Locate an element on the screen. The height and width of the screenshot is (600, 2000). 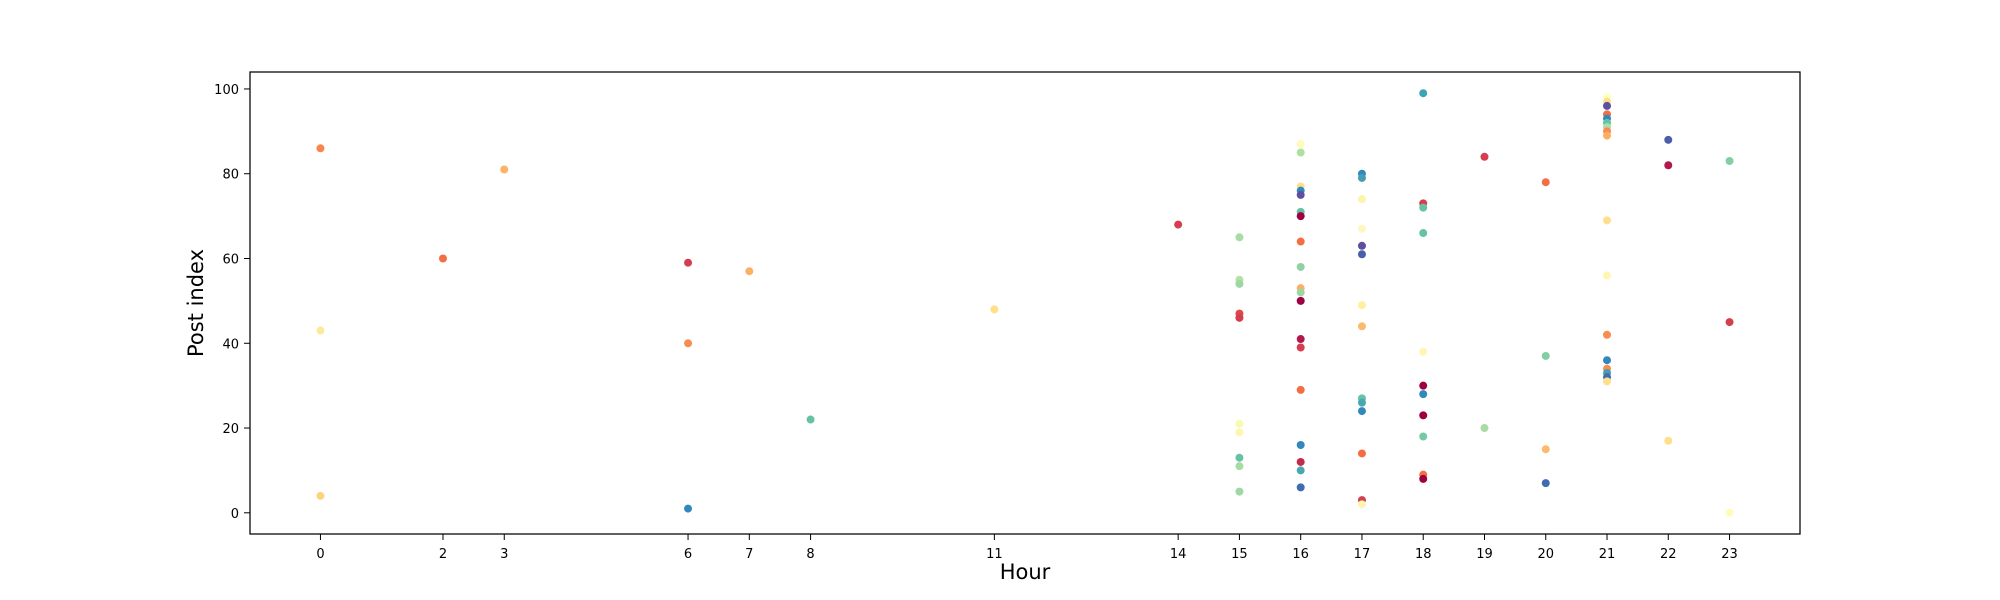
x-tick-label: 2 is located at coordinates (443, 554).